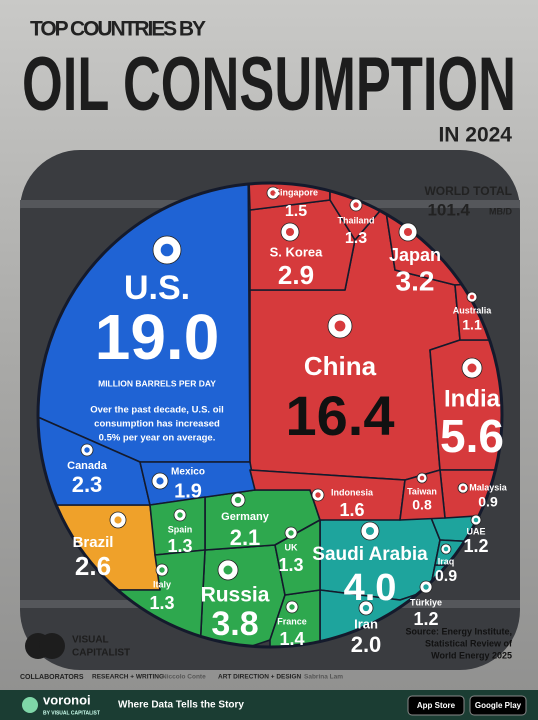 The image size is (538, 720). I want to click on tagline: Where Data Tells the Story, so click(181, 705).